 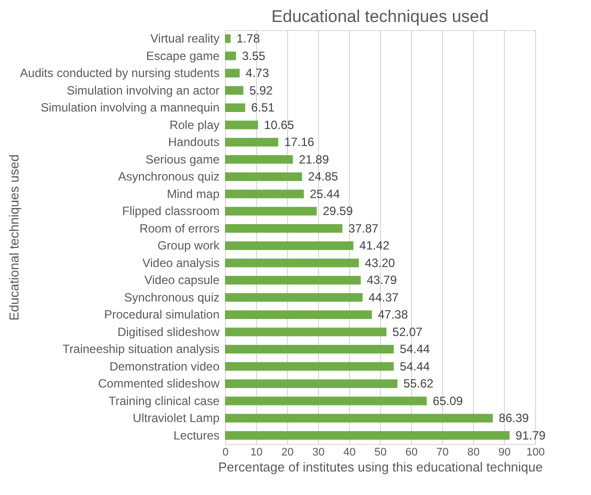 What do you see at coordinates (263, 107) in the screenshot?
I see `data-label: 6.51` at bounding box center [263, 107].